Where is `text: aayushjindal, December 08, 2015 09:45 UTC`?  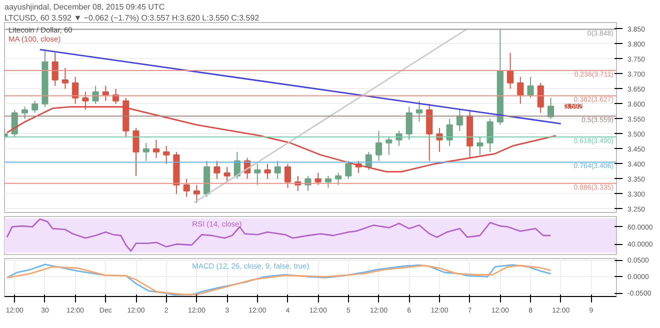
text: aayushjindal, December 08, 2015 09:45 UTC is located at coordinates (84, 7).